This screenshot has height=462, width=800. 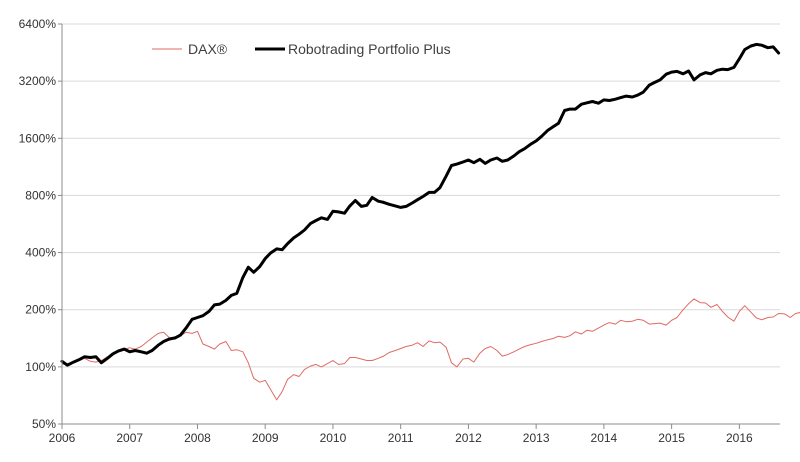 I want to click on y-tick-label: 100%, so click(x=40, y=367).